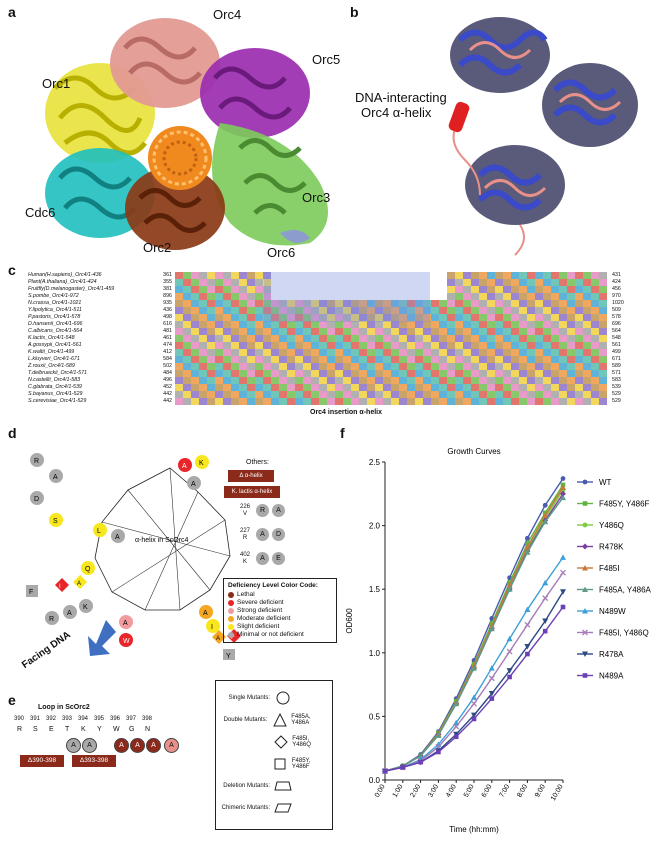 Image resolution: width=657 pixels, height=850 pixels. Describe the element at coordinates (616, 331) in the screenshot. I see `seq-end: 564` at that location.